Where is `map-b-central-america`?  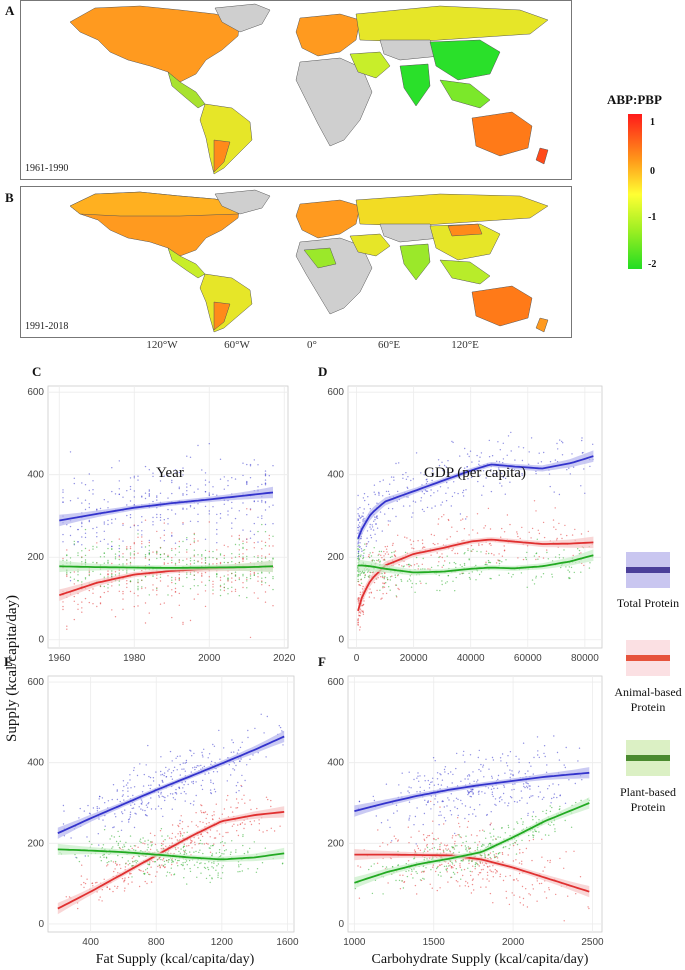
map-b-central-america is located at coordinates (186, 263).